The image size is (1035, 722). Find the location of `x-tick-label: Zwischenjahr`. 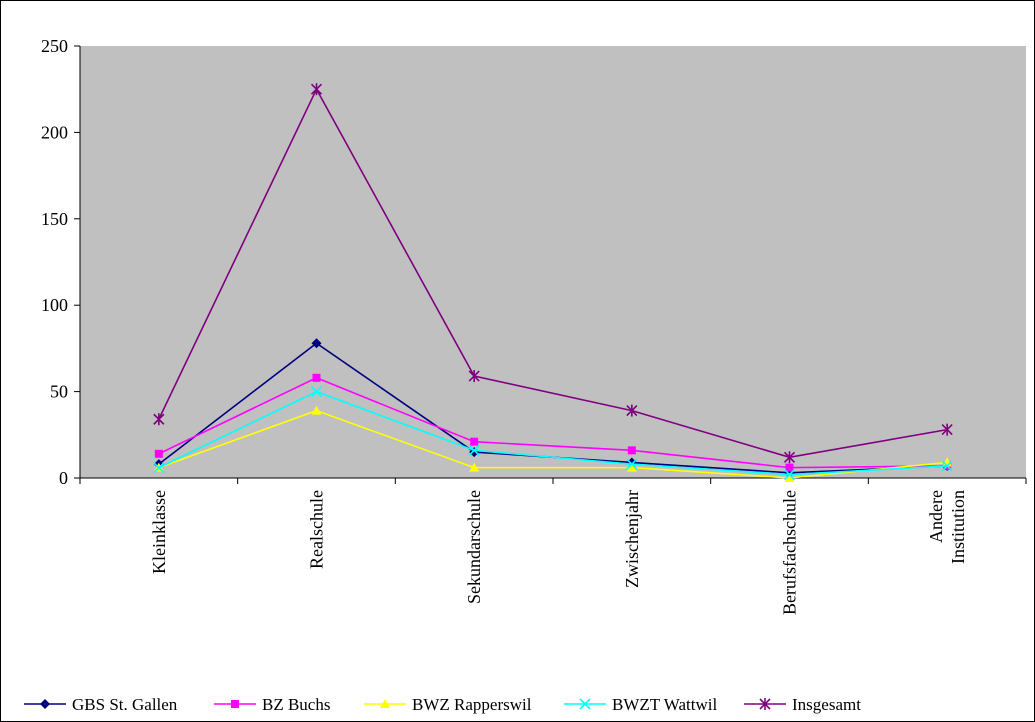

x-tick-label: Zwischenjahr is located at coordinates (632, 539).